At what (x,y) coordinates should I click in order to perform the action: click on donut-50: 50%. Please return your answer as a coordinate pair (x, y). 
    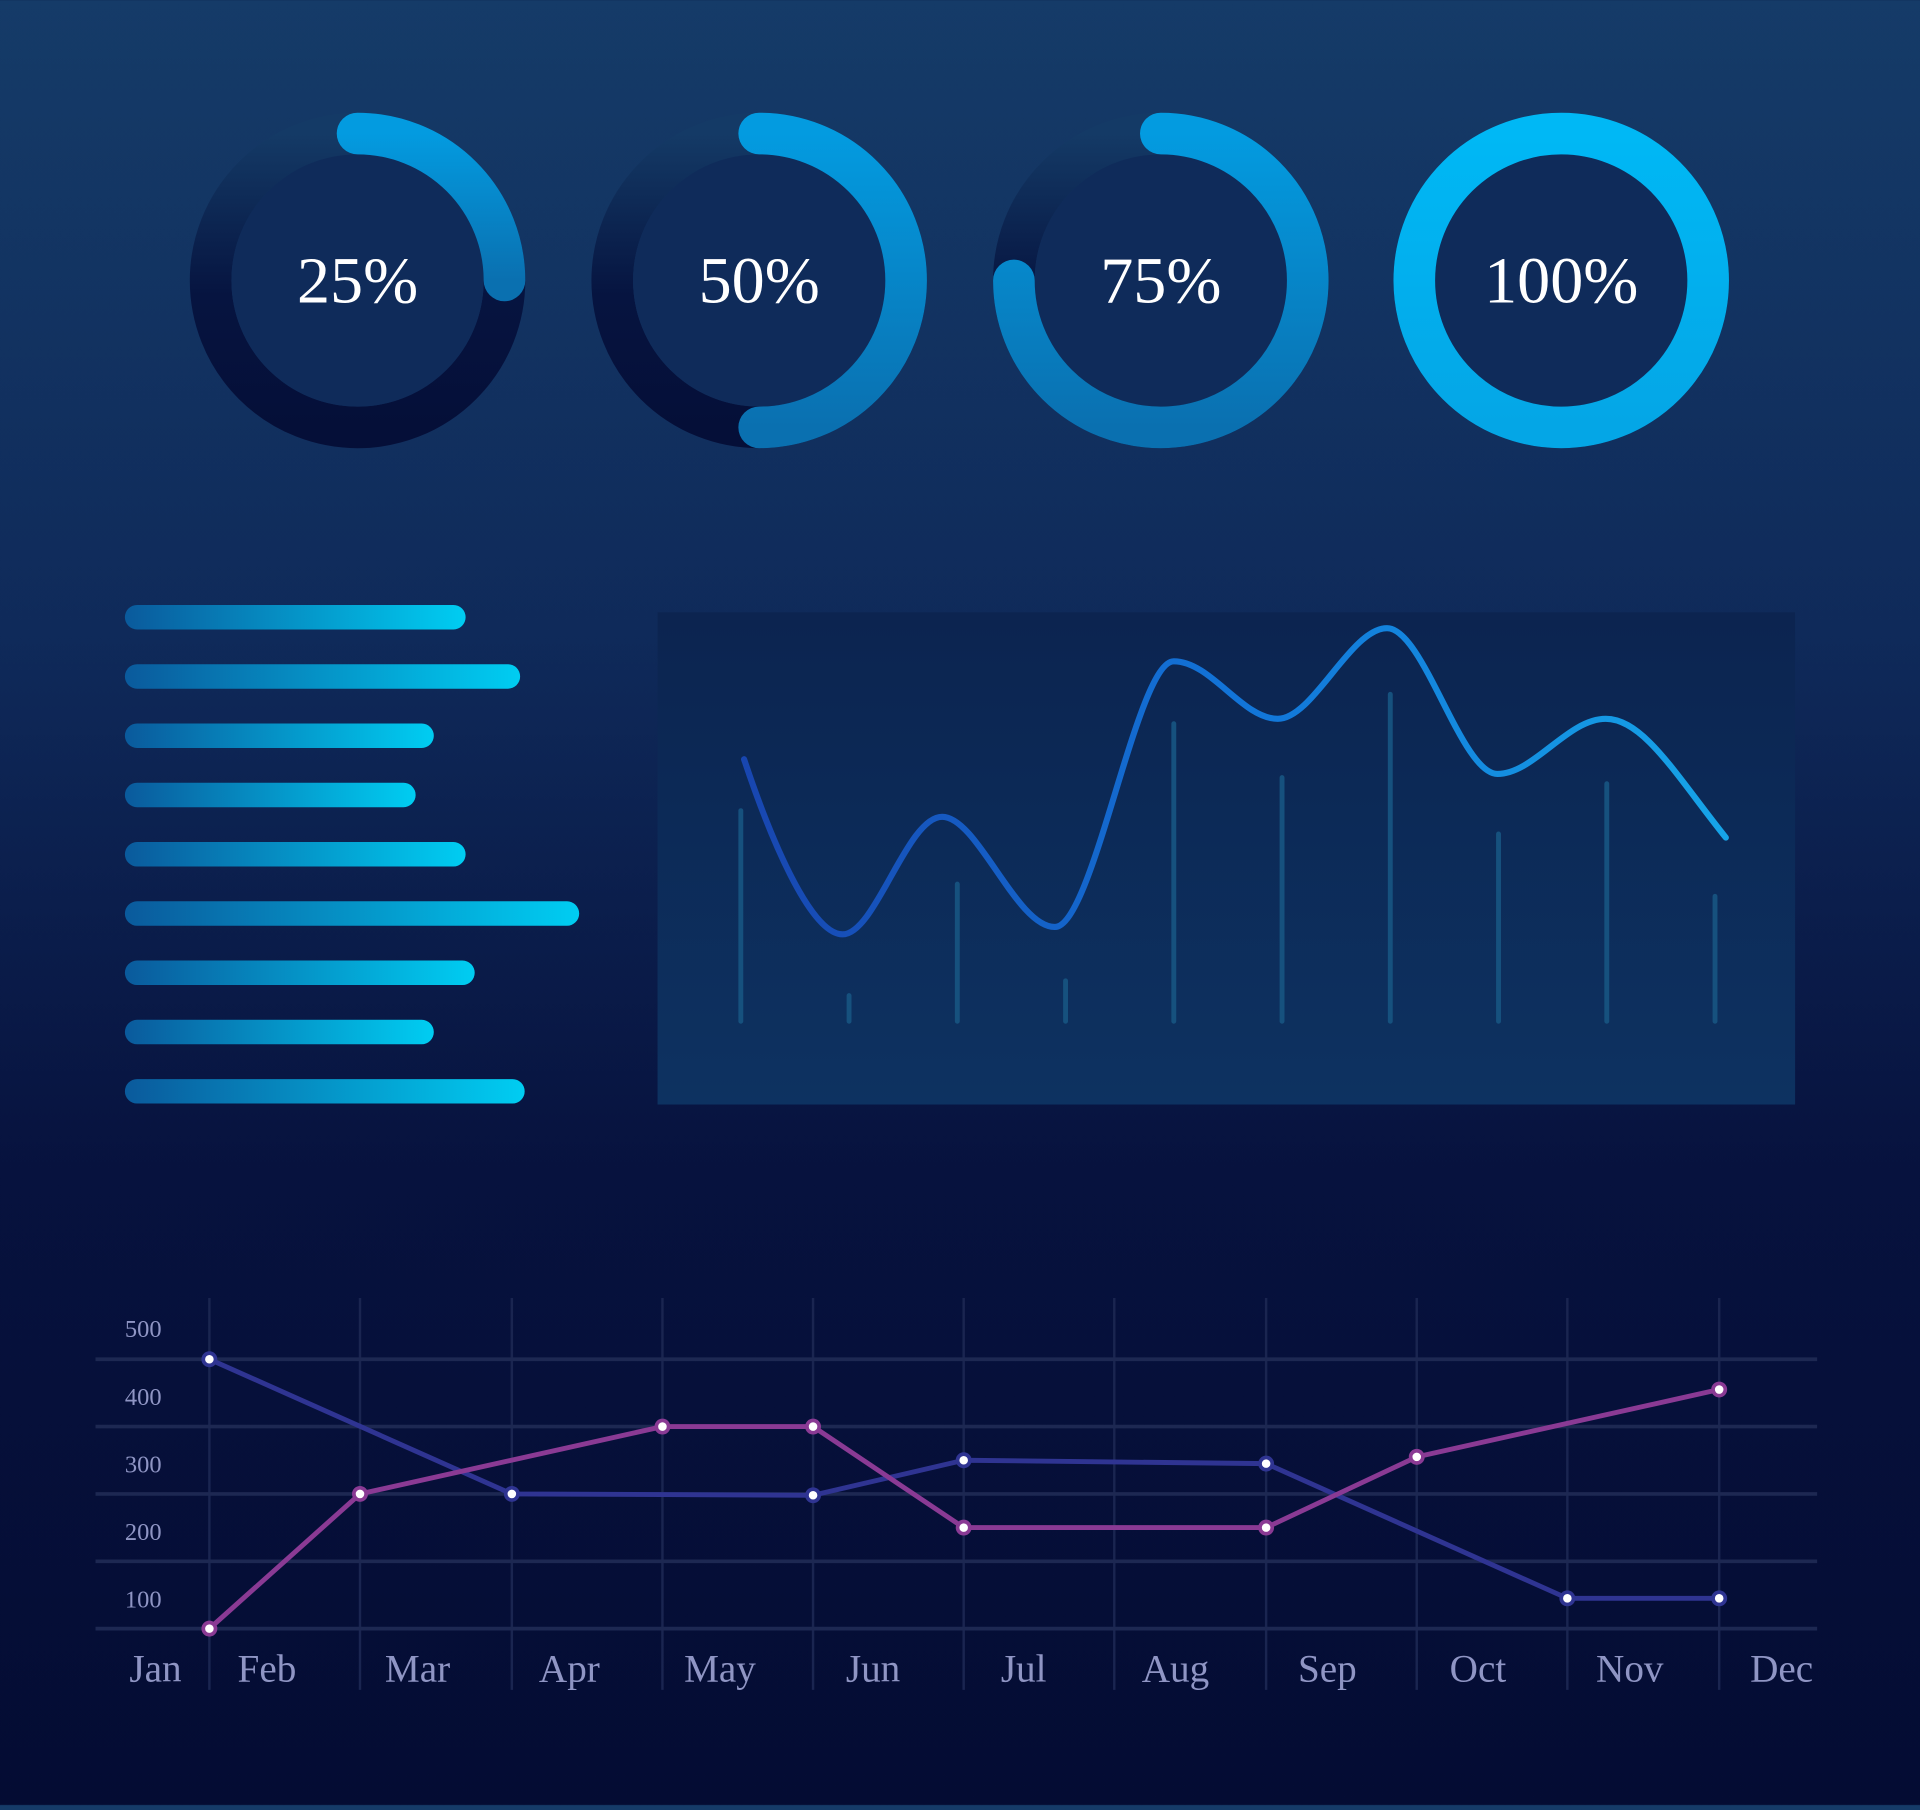
    Looking at the image, I should click on (759, 280).